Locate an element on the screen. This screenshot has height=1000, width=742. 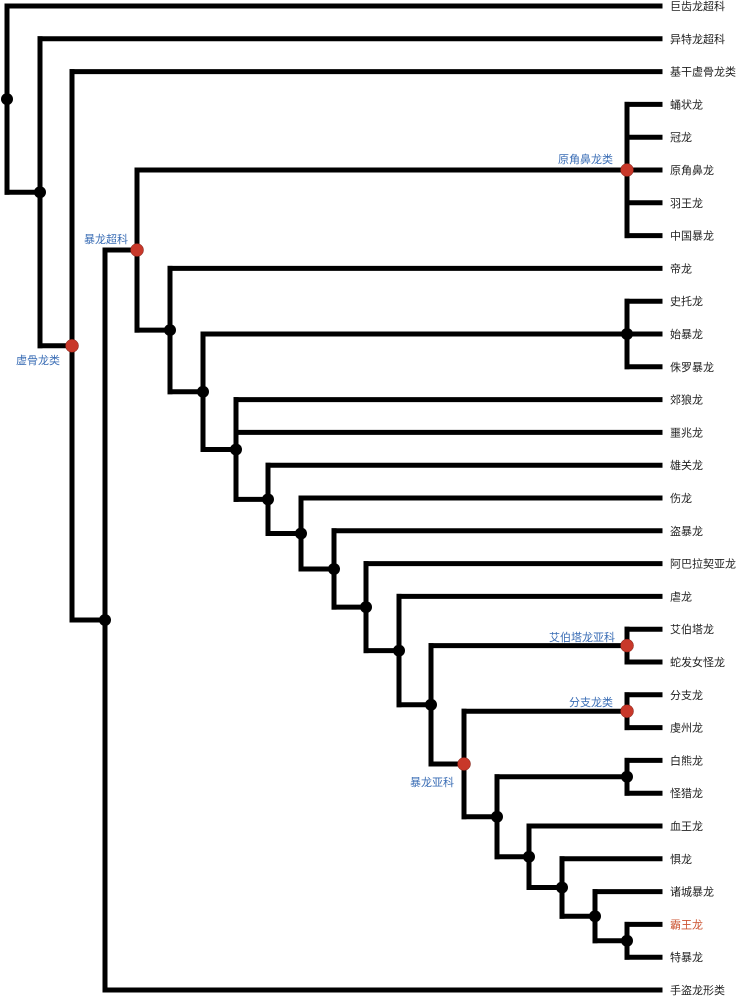
leaf-label: 羽王龙 is located at coordinates (686, 203).